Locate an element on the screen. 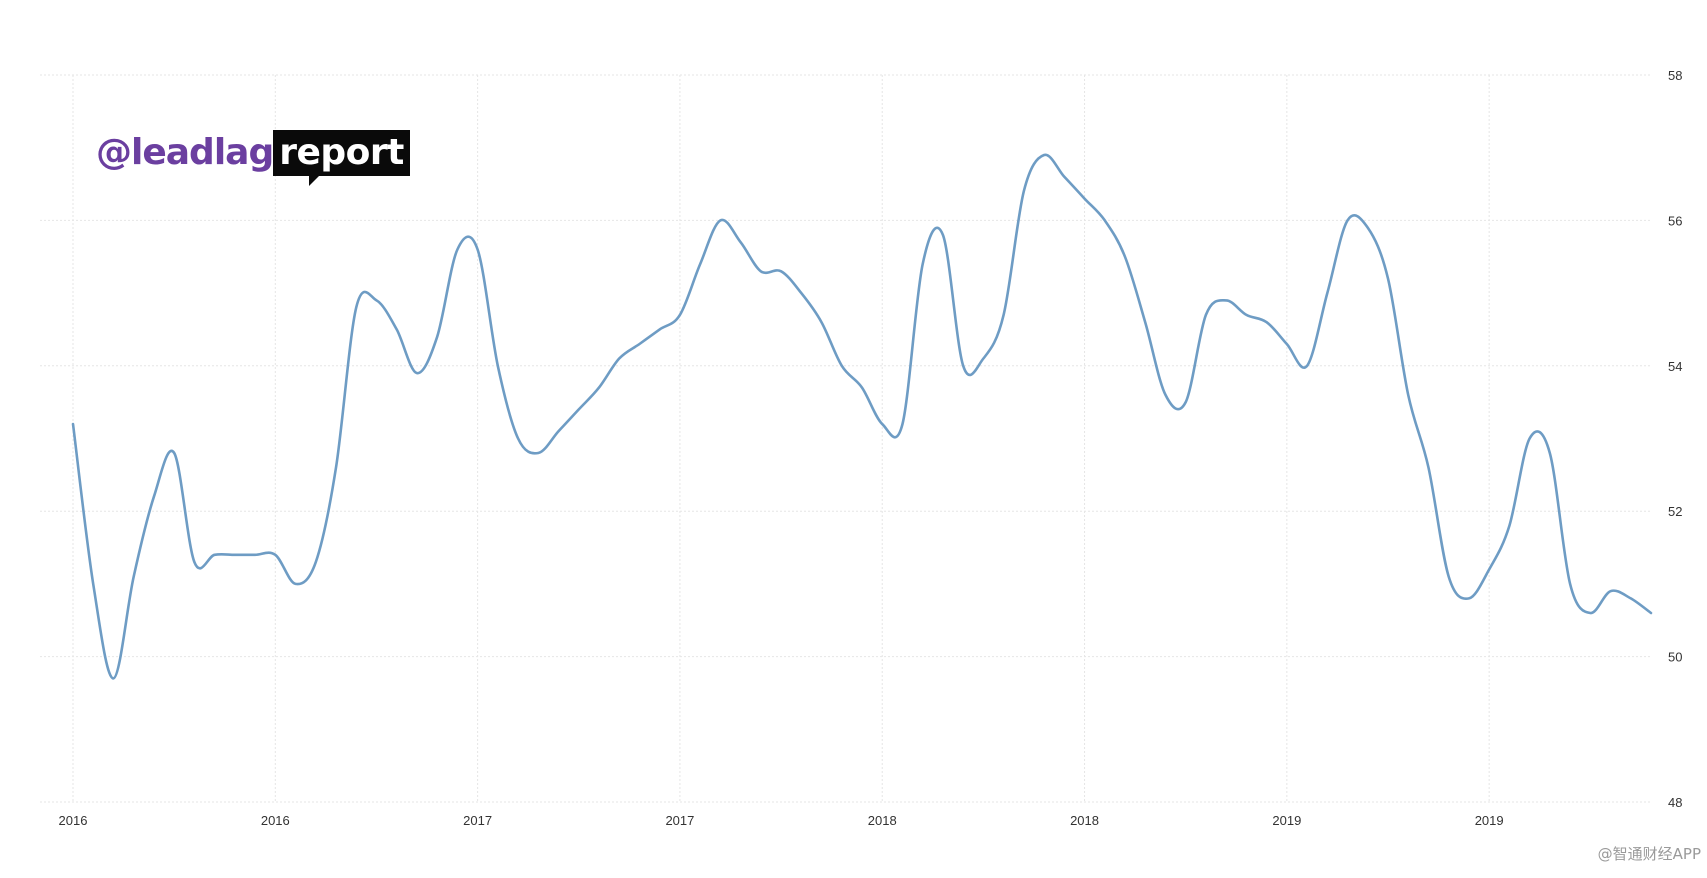  y-tick-label: 54 is located at coordinates (1675, 366).